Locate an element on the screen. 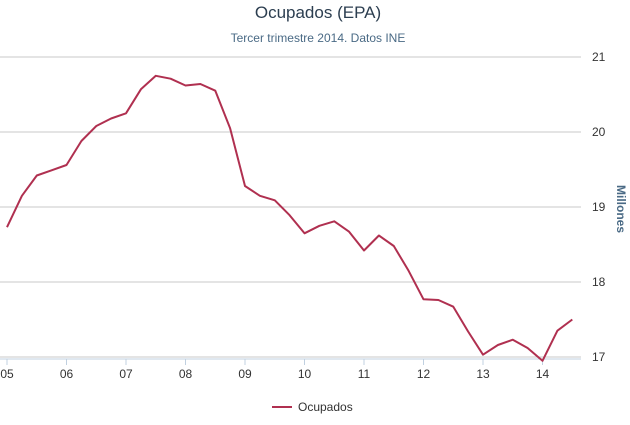  x-axis: 05 06 07 08 09 10 11 12 13 14 is located at coordinates (274, 370).